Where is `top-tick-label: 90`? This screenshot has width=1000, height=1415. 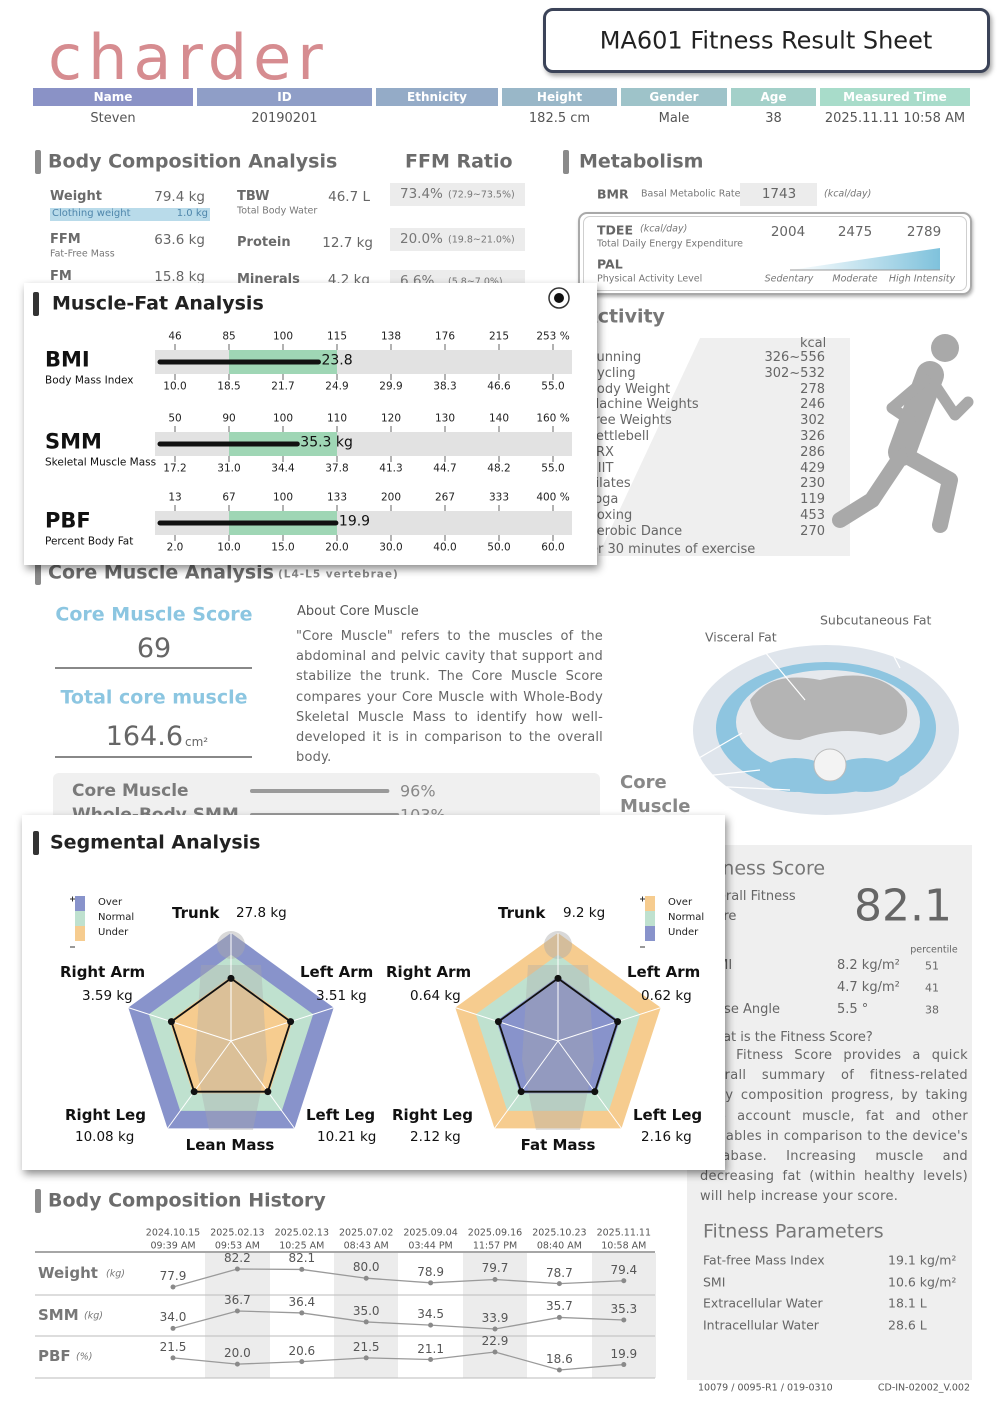 top-tick-label: 90 is located at coordinates (229, 418).